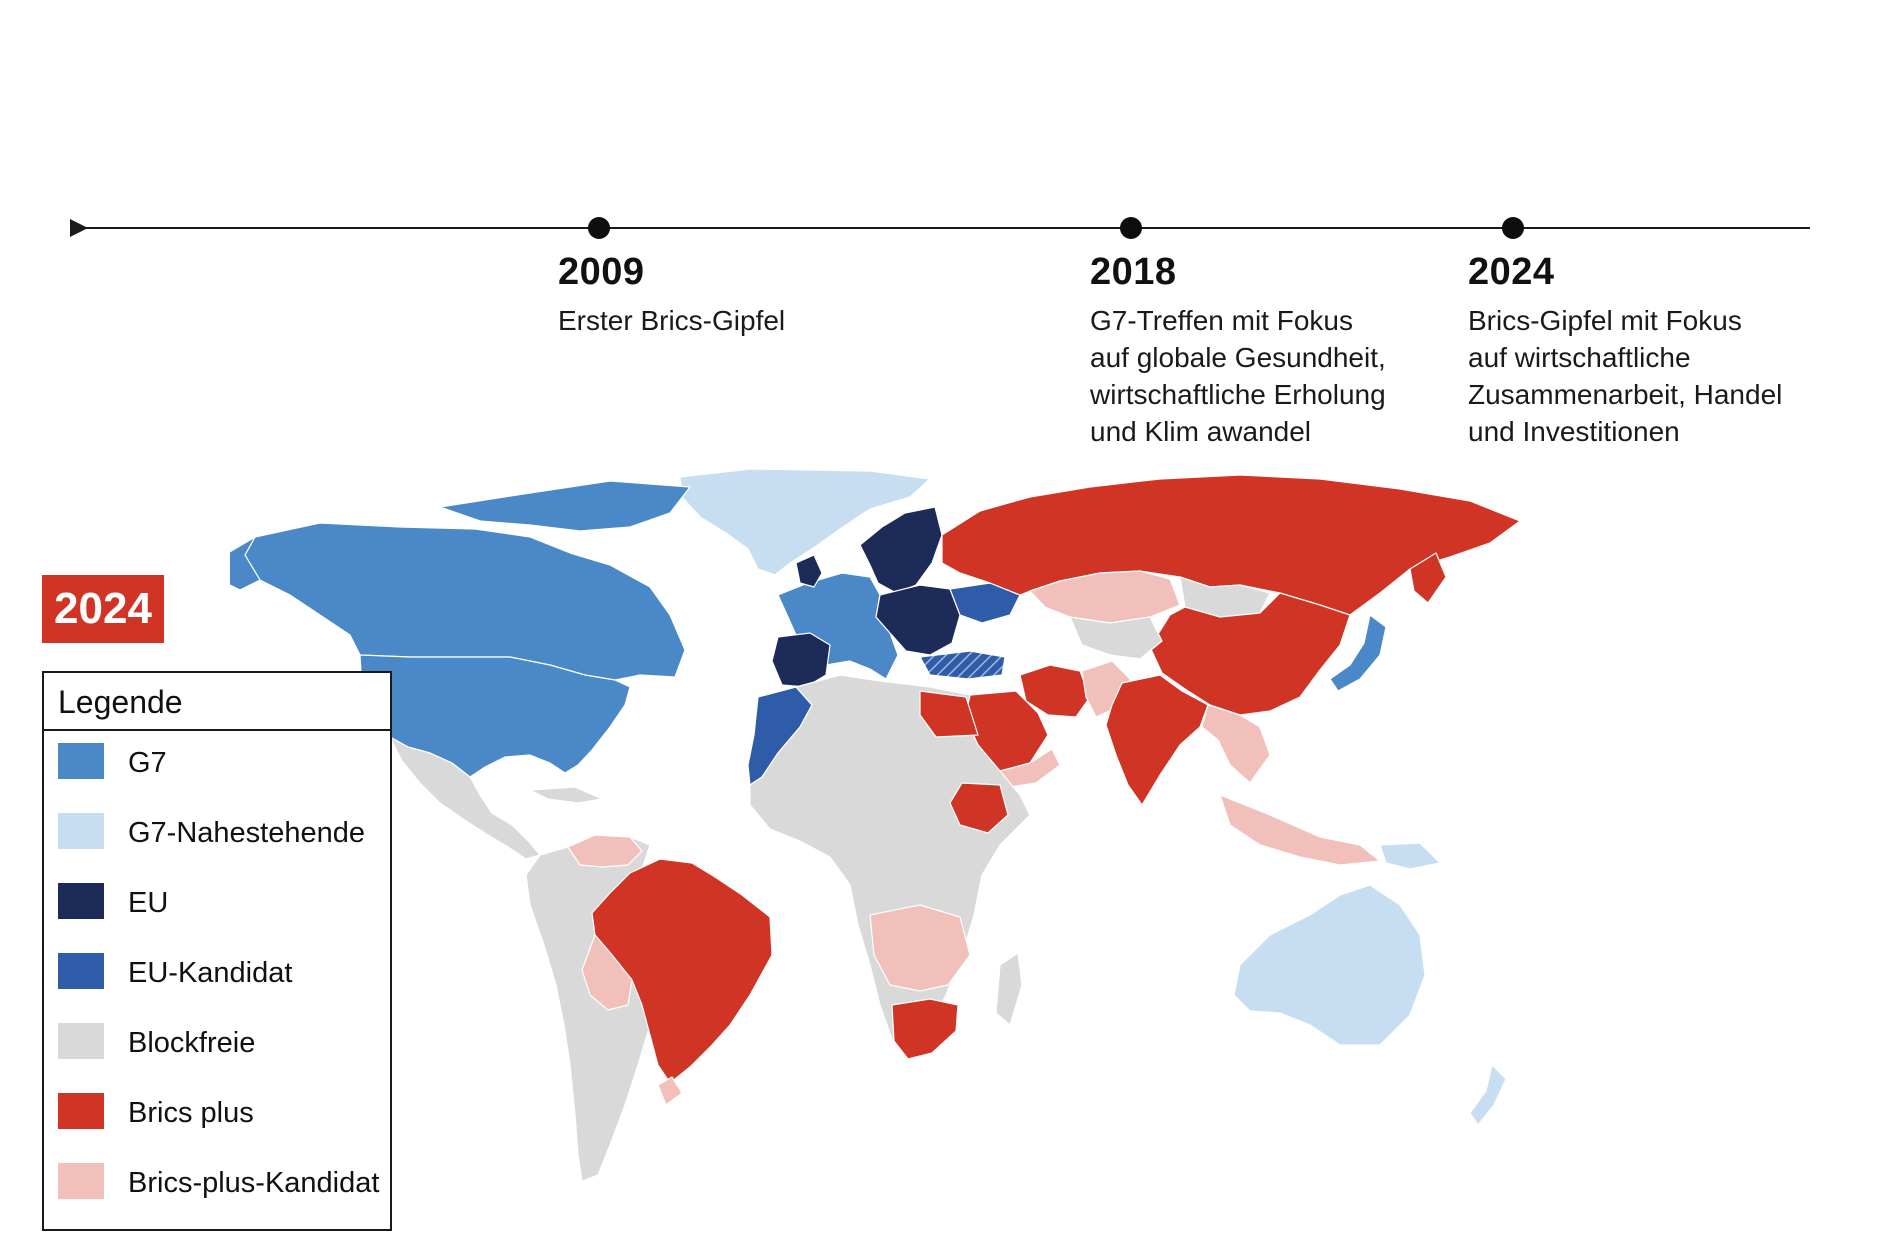 The width and height of the screenshot is (1880, 1253). What do you see at coordinates (920, 948) in the screenshot?
I see `region-southern-africa` at bounding box center [920, 948].